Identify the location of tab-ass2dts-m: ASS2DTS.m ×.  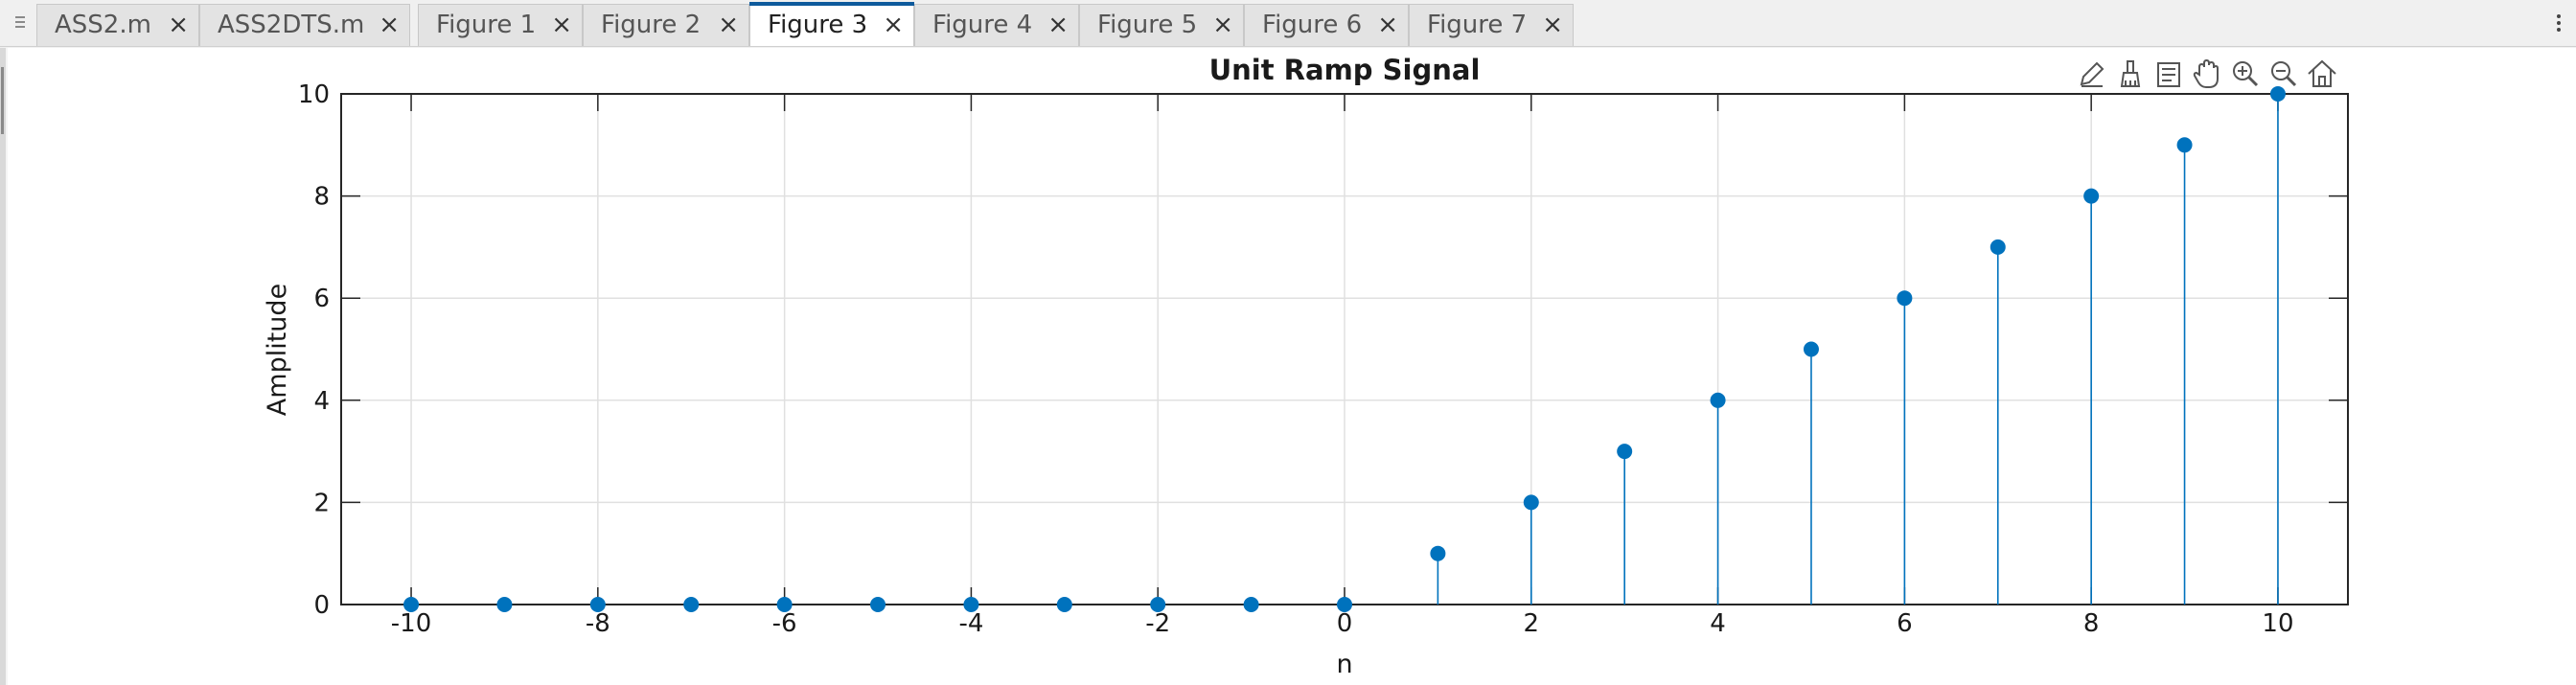
(304, 25).